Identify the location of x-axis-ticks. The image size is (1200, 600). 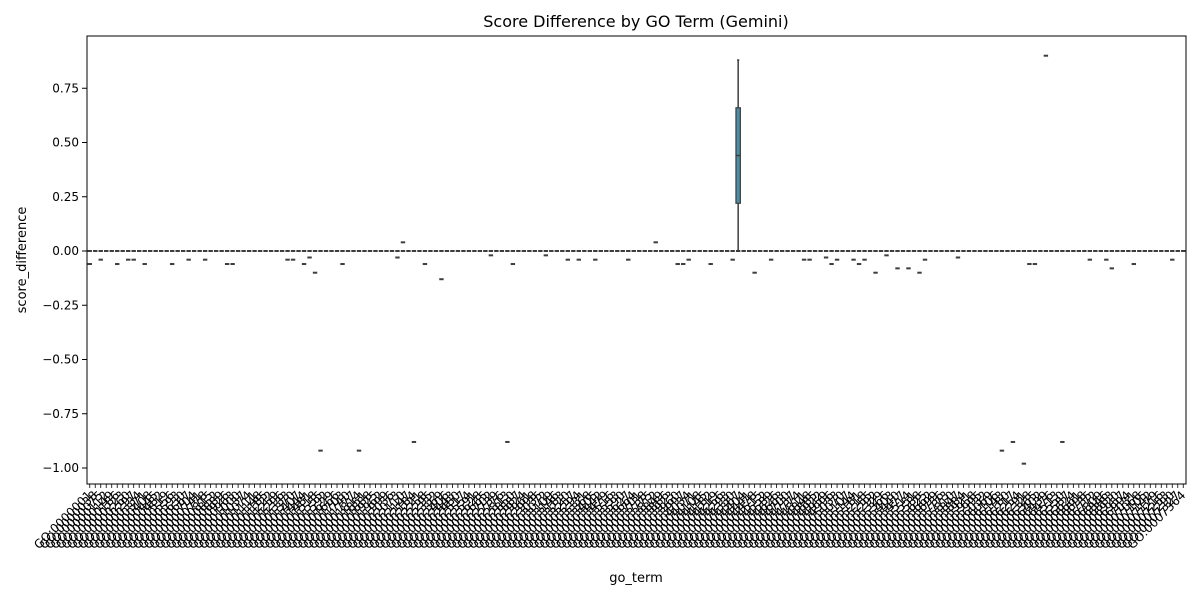
(636, 486).